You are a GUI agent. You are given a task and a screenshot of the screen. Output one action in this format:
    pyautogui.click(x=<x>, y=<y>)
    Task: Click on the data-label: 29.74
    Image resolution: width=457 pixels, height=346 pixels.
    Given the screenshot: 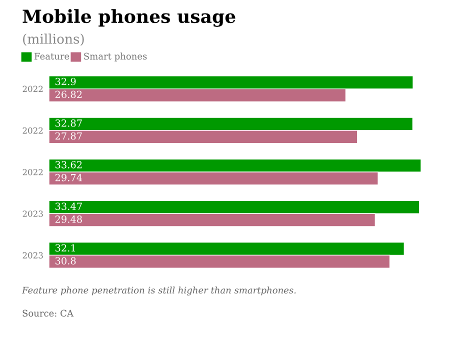 What is the action you would take?
    pyautogui.click(x=68, y=178)
    